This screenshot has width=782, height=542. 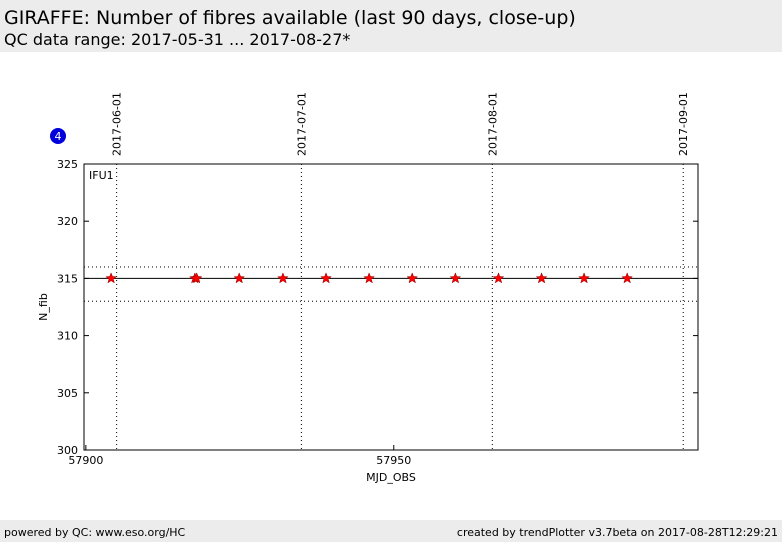 What do you see at coordinates (393, 460) in the screenshot?
I see `x-tick-label: 57950` at bounding box center [393, 460].